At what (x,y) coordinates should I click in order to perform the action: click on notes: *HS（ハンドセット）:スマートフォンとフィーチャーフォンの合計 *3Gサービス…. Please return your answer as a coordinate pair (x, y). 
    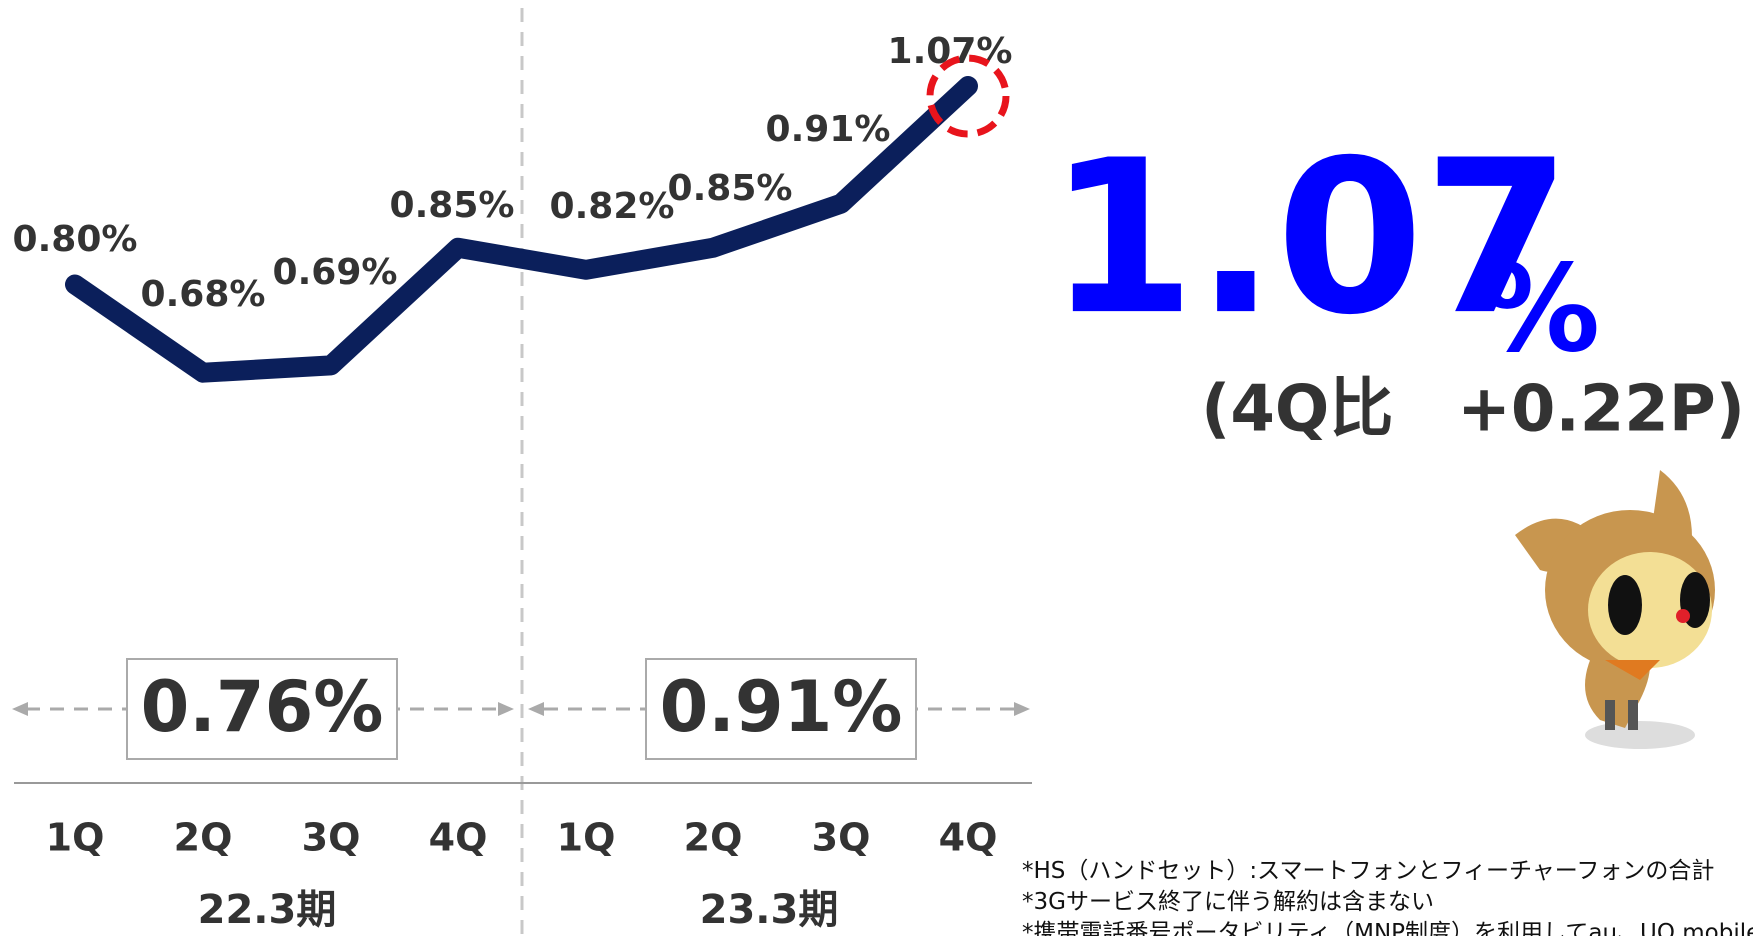
    Looking at the image, I should click on (1387, 896).